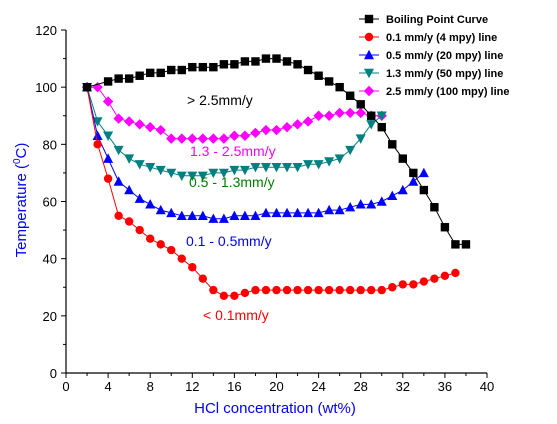 The height and width of the screenshot is (424, 557). Describe the element at coordinates (50, 259) in the screenshot. I see `y-tick-label: 40` at that location.